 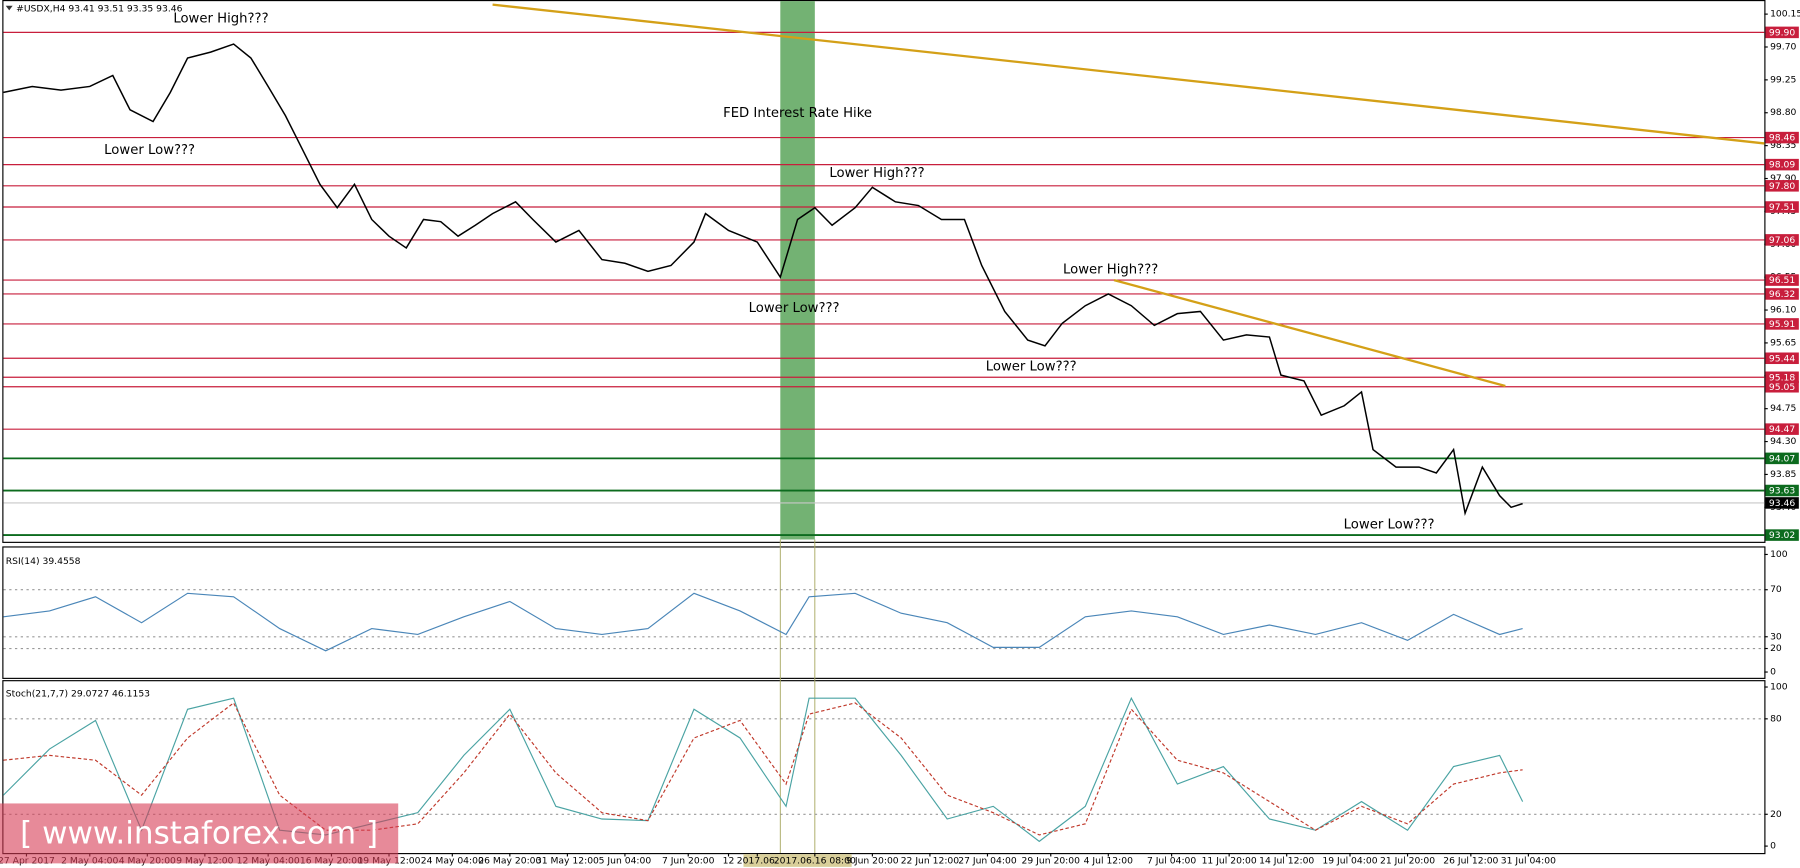 What do you see at coordinates (872, 861) in the screenshot?
I see `x-tick-label: 9 Jun 20:00` at bounding box center [872, 861].